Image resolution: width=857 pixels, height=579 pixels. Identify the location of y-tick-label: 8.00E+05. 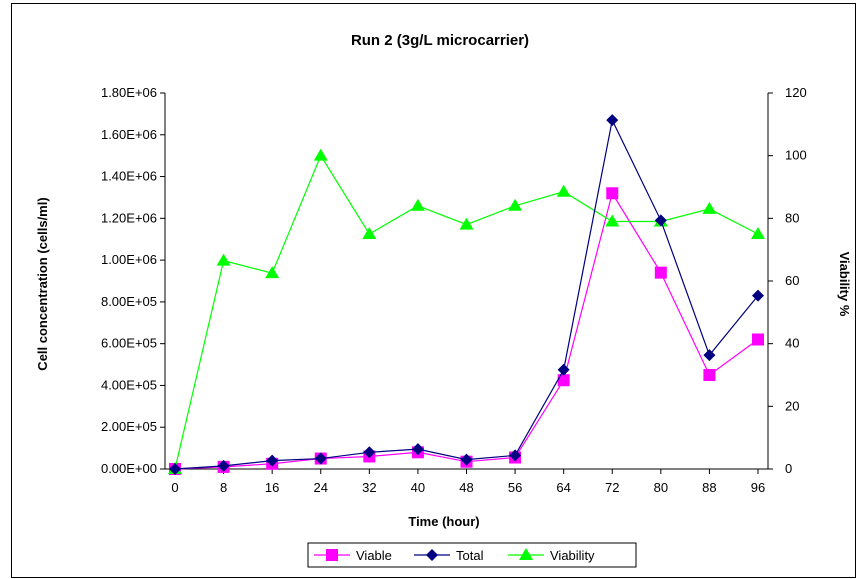
(129, 301).